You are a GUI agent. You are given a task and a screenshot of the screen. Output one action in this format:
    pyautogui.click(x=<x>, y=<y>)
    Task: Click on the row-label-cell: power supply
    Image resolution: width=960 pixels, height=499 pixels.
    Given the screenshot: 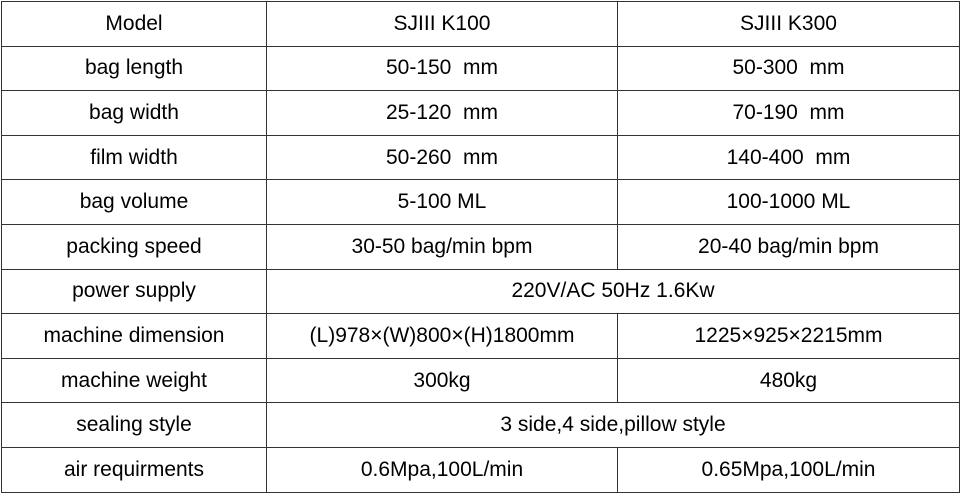 What is the action you would take?
    pyautogui.click(x=134, y=291)
    